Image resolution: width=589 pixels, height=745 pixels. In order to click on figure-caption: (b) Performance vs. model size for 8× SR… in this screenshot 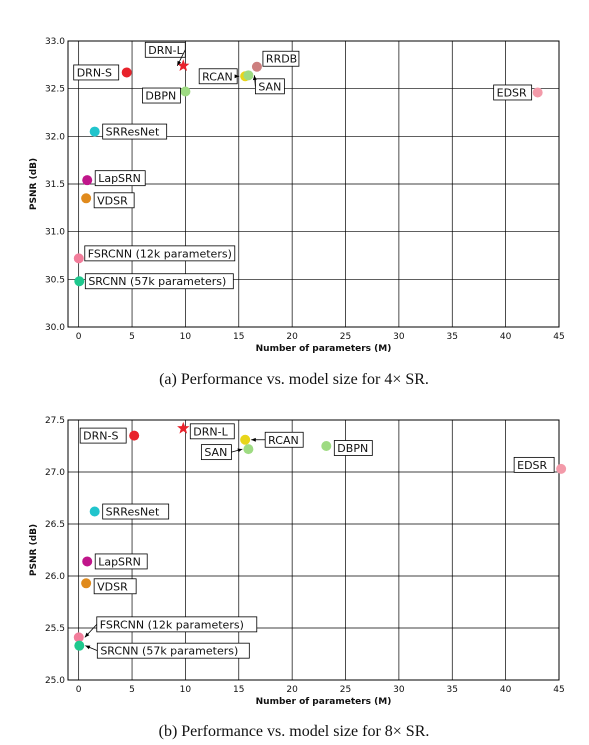, I will do `click(294, 731)`.